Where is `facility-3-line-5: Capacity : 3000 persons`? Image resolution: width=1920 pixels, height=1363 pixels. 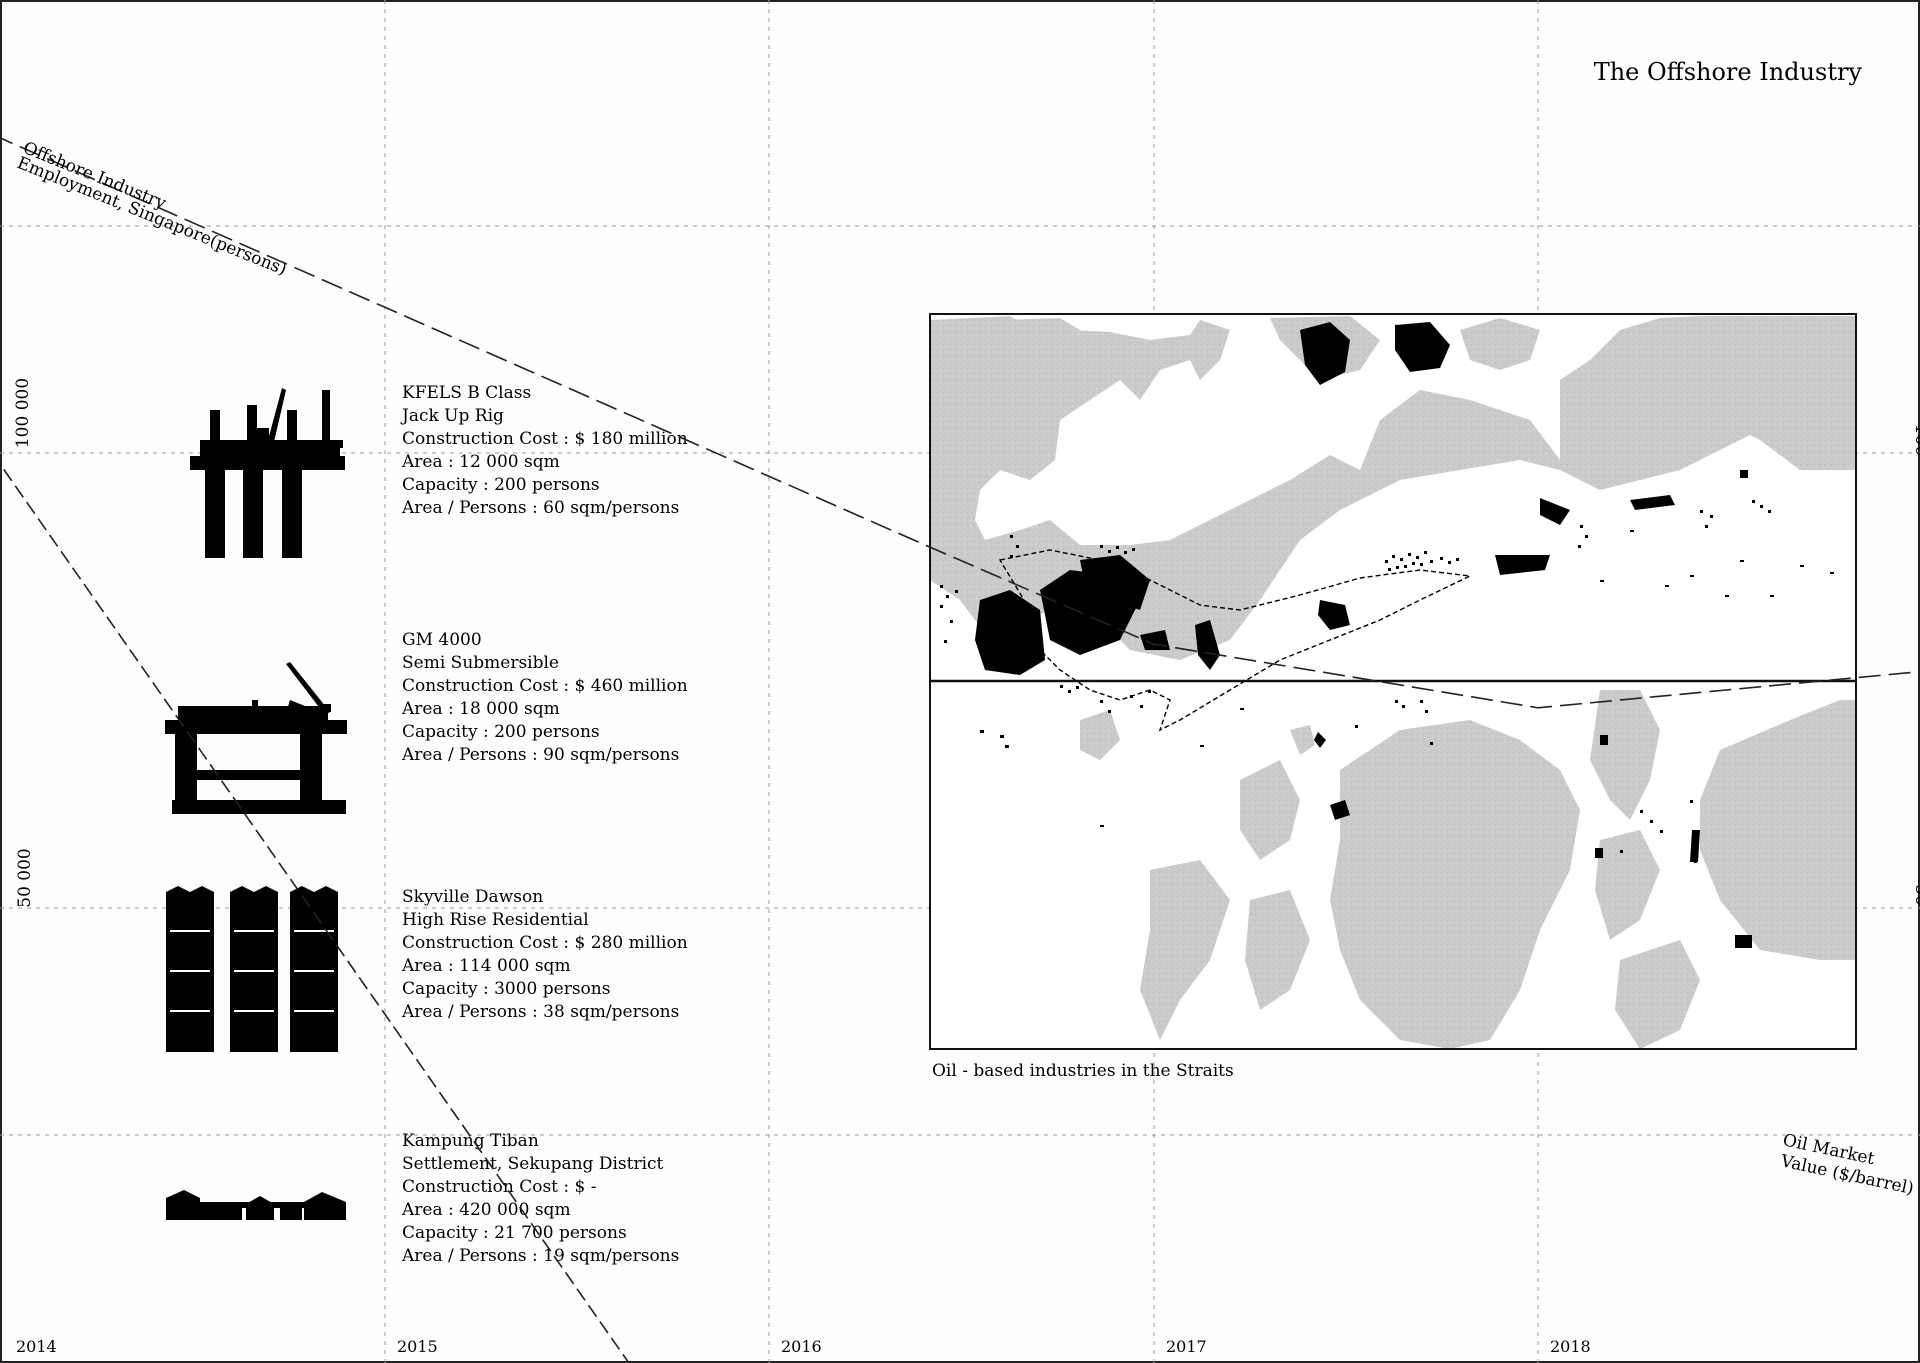
facility-3-line-5: Capacity : 3000 persons is located at coordinates (506, 989).